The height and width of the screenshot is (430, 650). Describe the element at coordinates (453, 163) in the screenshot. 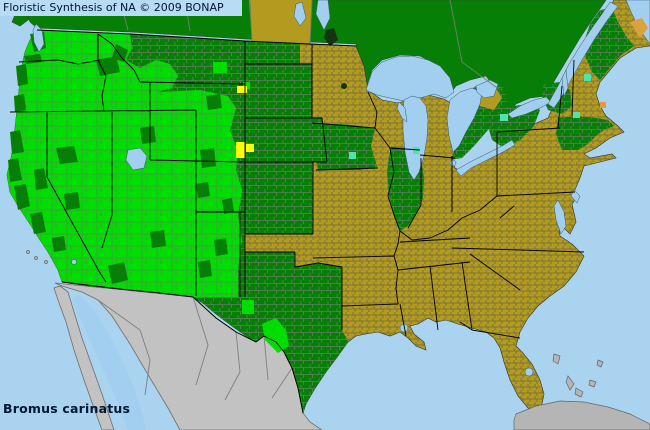

I see `lake-st-clair` at that location.